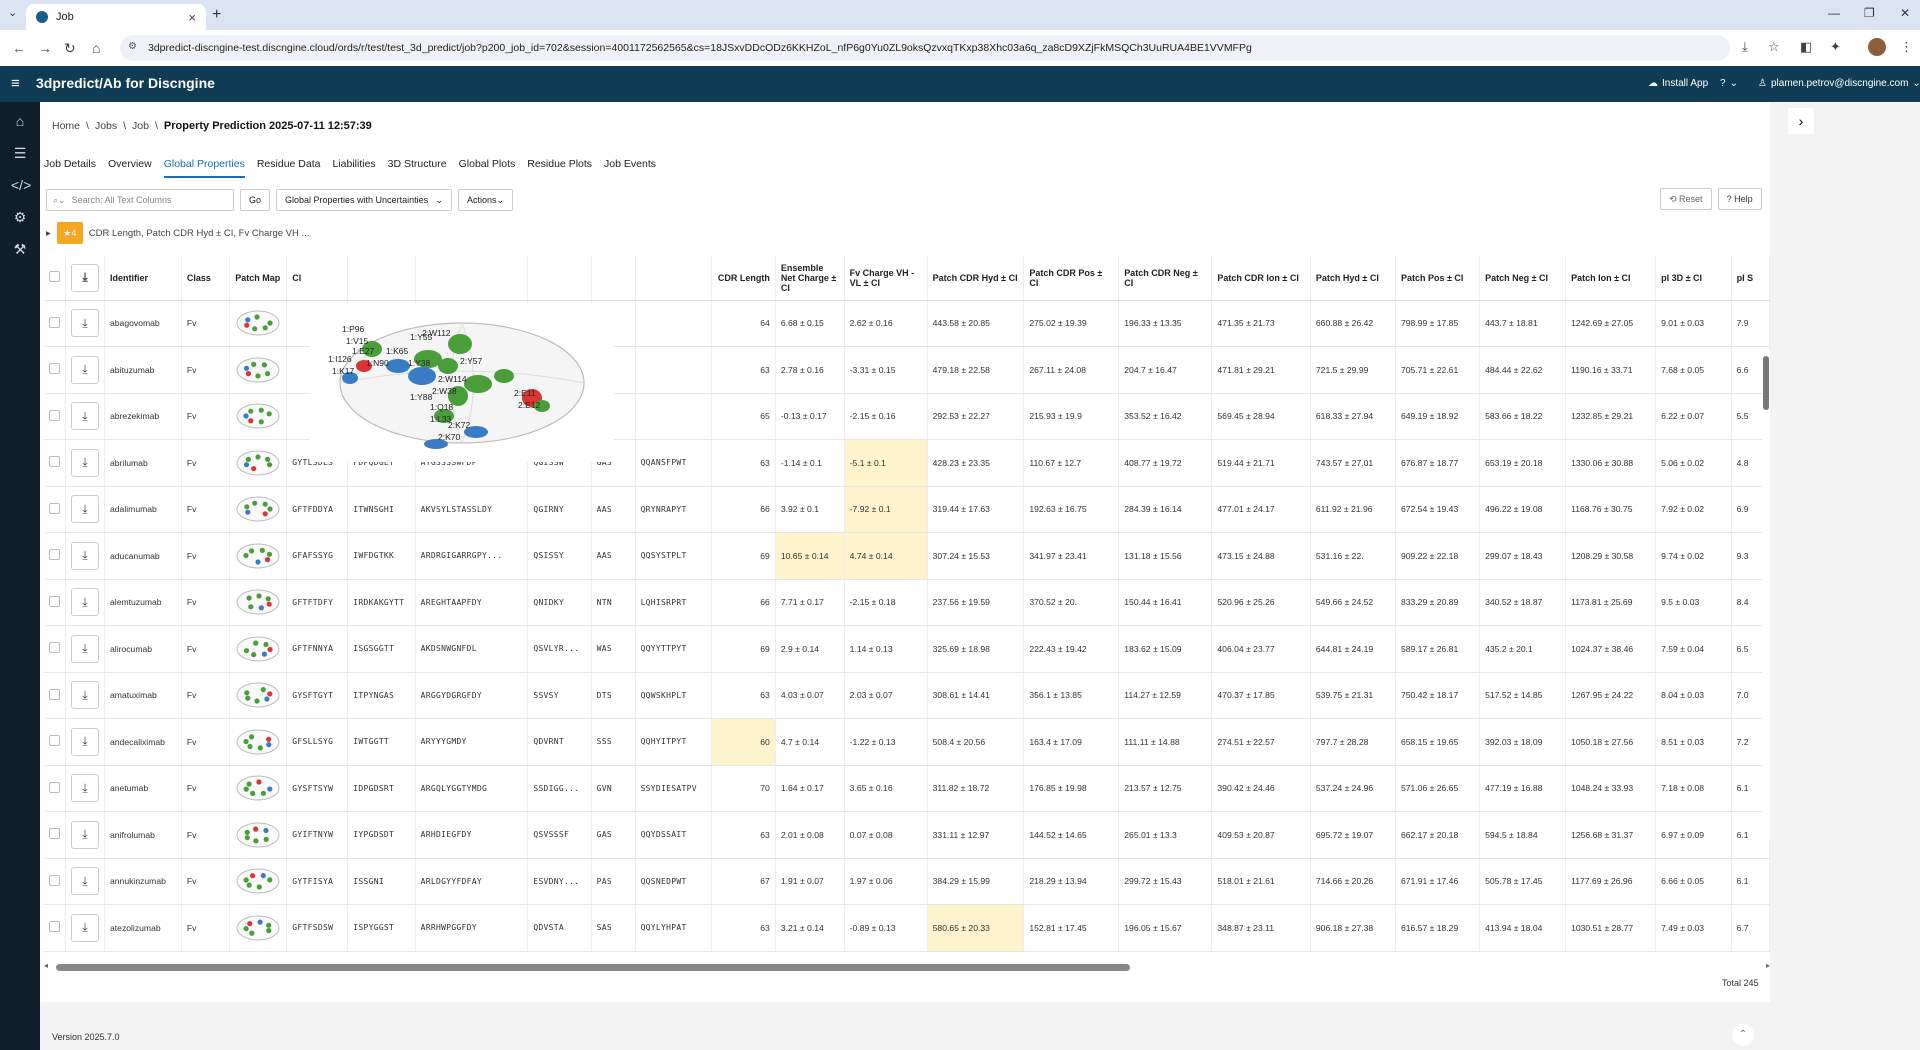  Describe the element at coordinates (20, 249) in the screenshot. I see `admin-tools-nav-icon: ⚒` at that location.